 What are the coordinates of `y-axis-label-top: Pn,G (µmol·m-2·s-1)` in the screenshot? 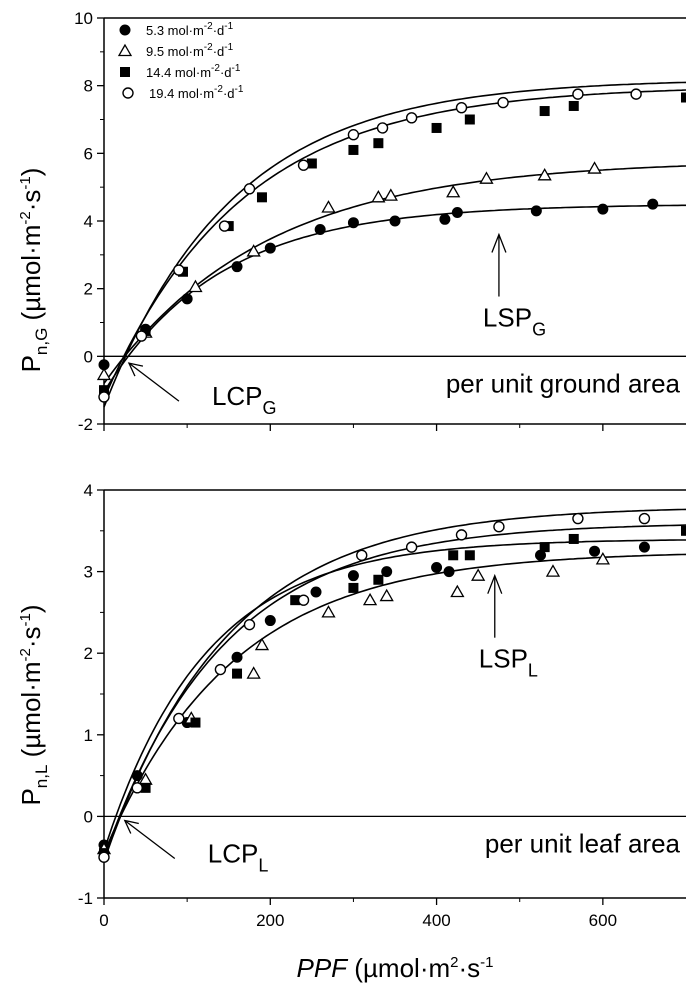 It's located at (33, 270).